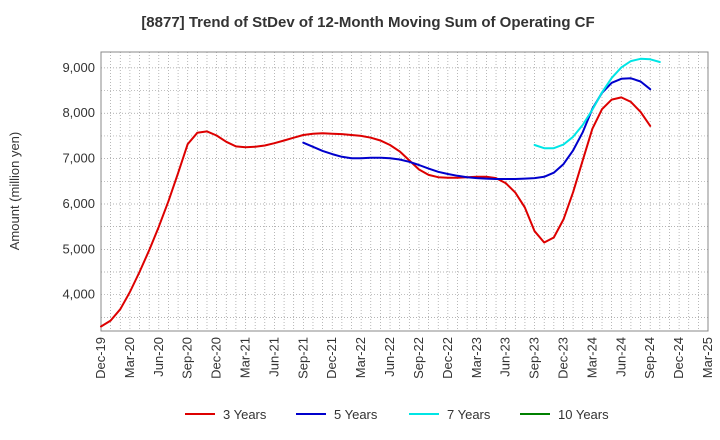 This screenshot has width=720, height=440. Describe the element at coordinates (302, 358) in the screenshot. I see `x-tick-label: Sep-21` at that location.